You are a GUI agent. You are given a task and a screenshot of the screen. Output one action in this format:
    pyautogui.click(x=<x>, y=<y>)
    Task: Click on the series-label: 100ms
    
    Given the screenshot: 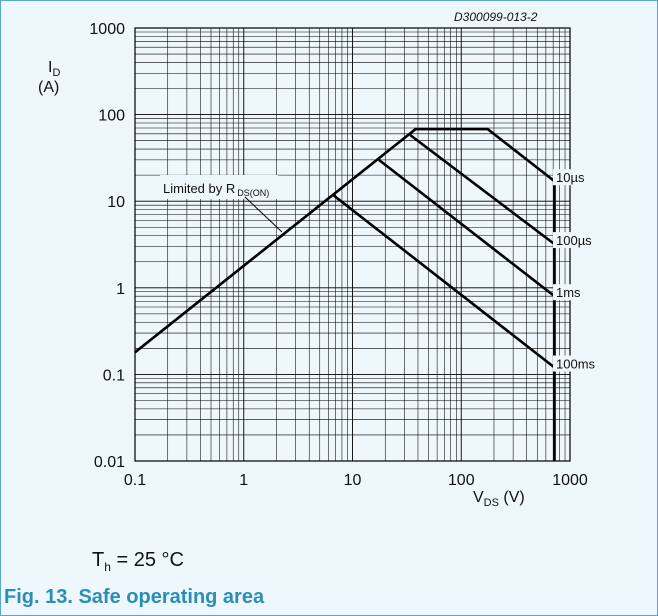 What is the action you would take?
    pyautogui.click(x=576, y=364)
    